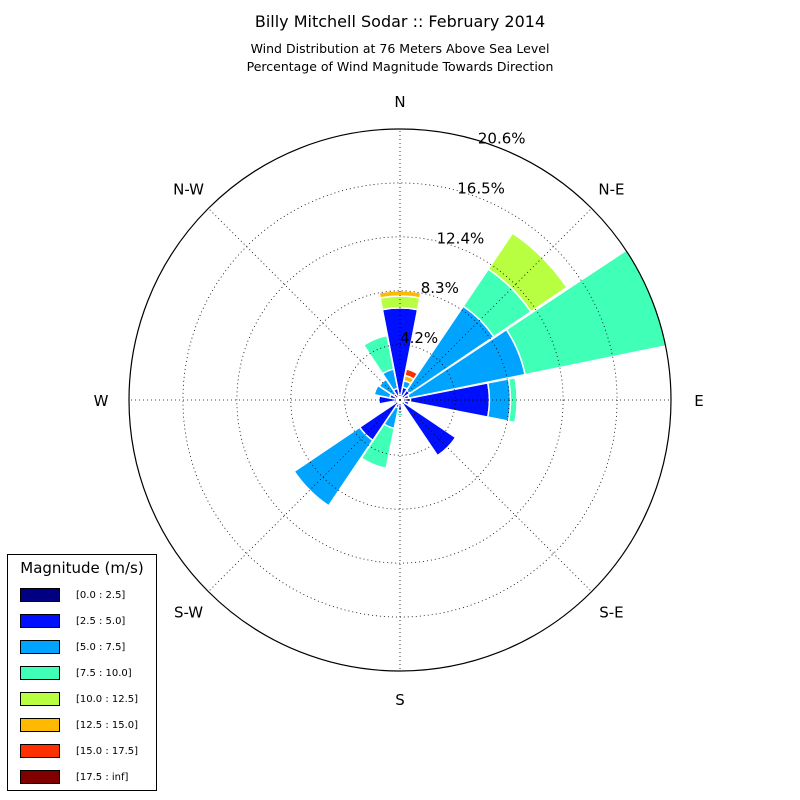 The height and width of the screenshot is (800, 800). What do you see at coordinates (481, 188) in the screenshot?
I see `radial-tick-label-3: 16.5%` at bounding box center [481, 188].